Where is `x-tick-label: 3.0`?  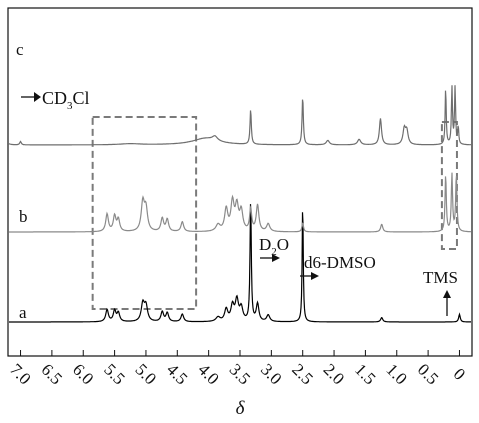 x-tick-label: 3.0 is located at coordinates (271, 374).